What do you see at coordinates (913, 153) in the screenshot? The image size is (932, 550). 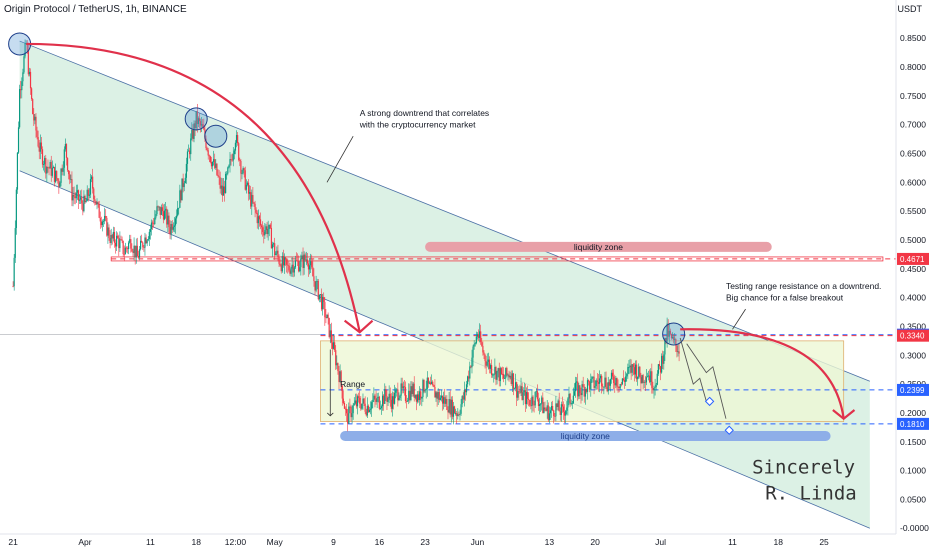 I see `y-tick-label: 0.6500` at bounding box center [913, 153].